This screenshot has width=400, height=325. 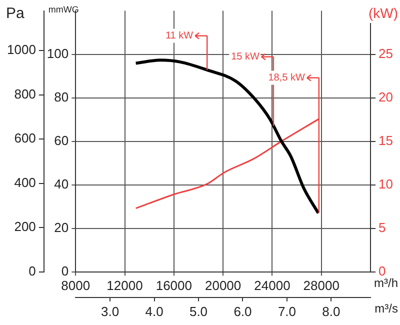 What do you see at coordinates (198, 311) in the screenshot?
I see `x2-tick-label: 5.0` at bounding box center [198, 311].